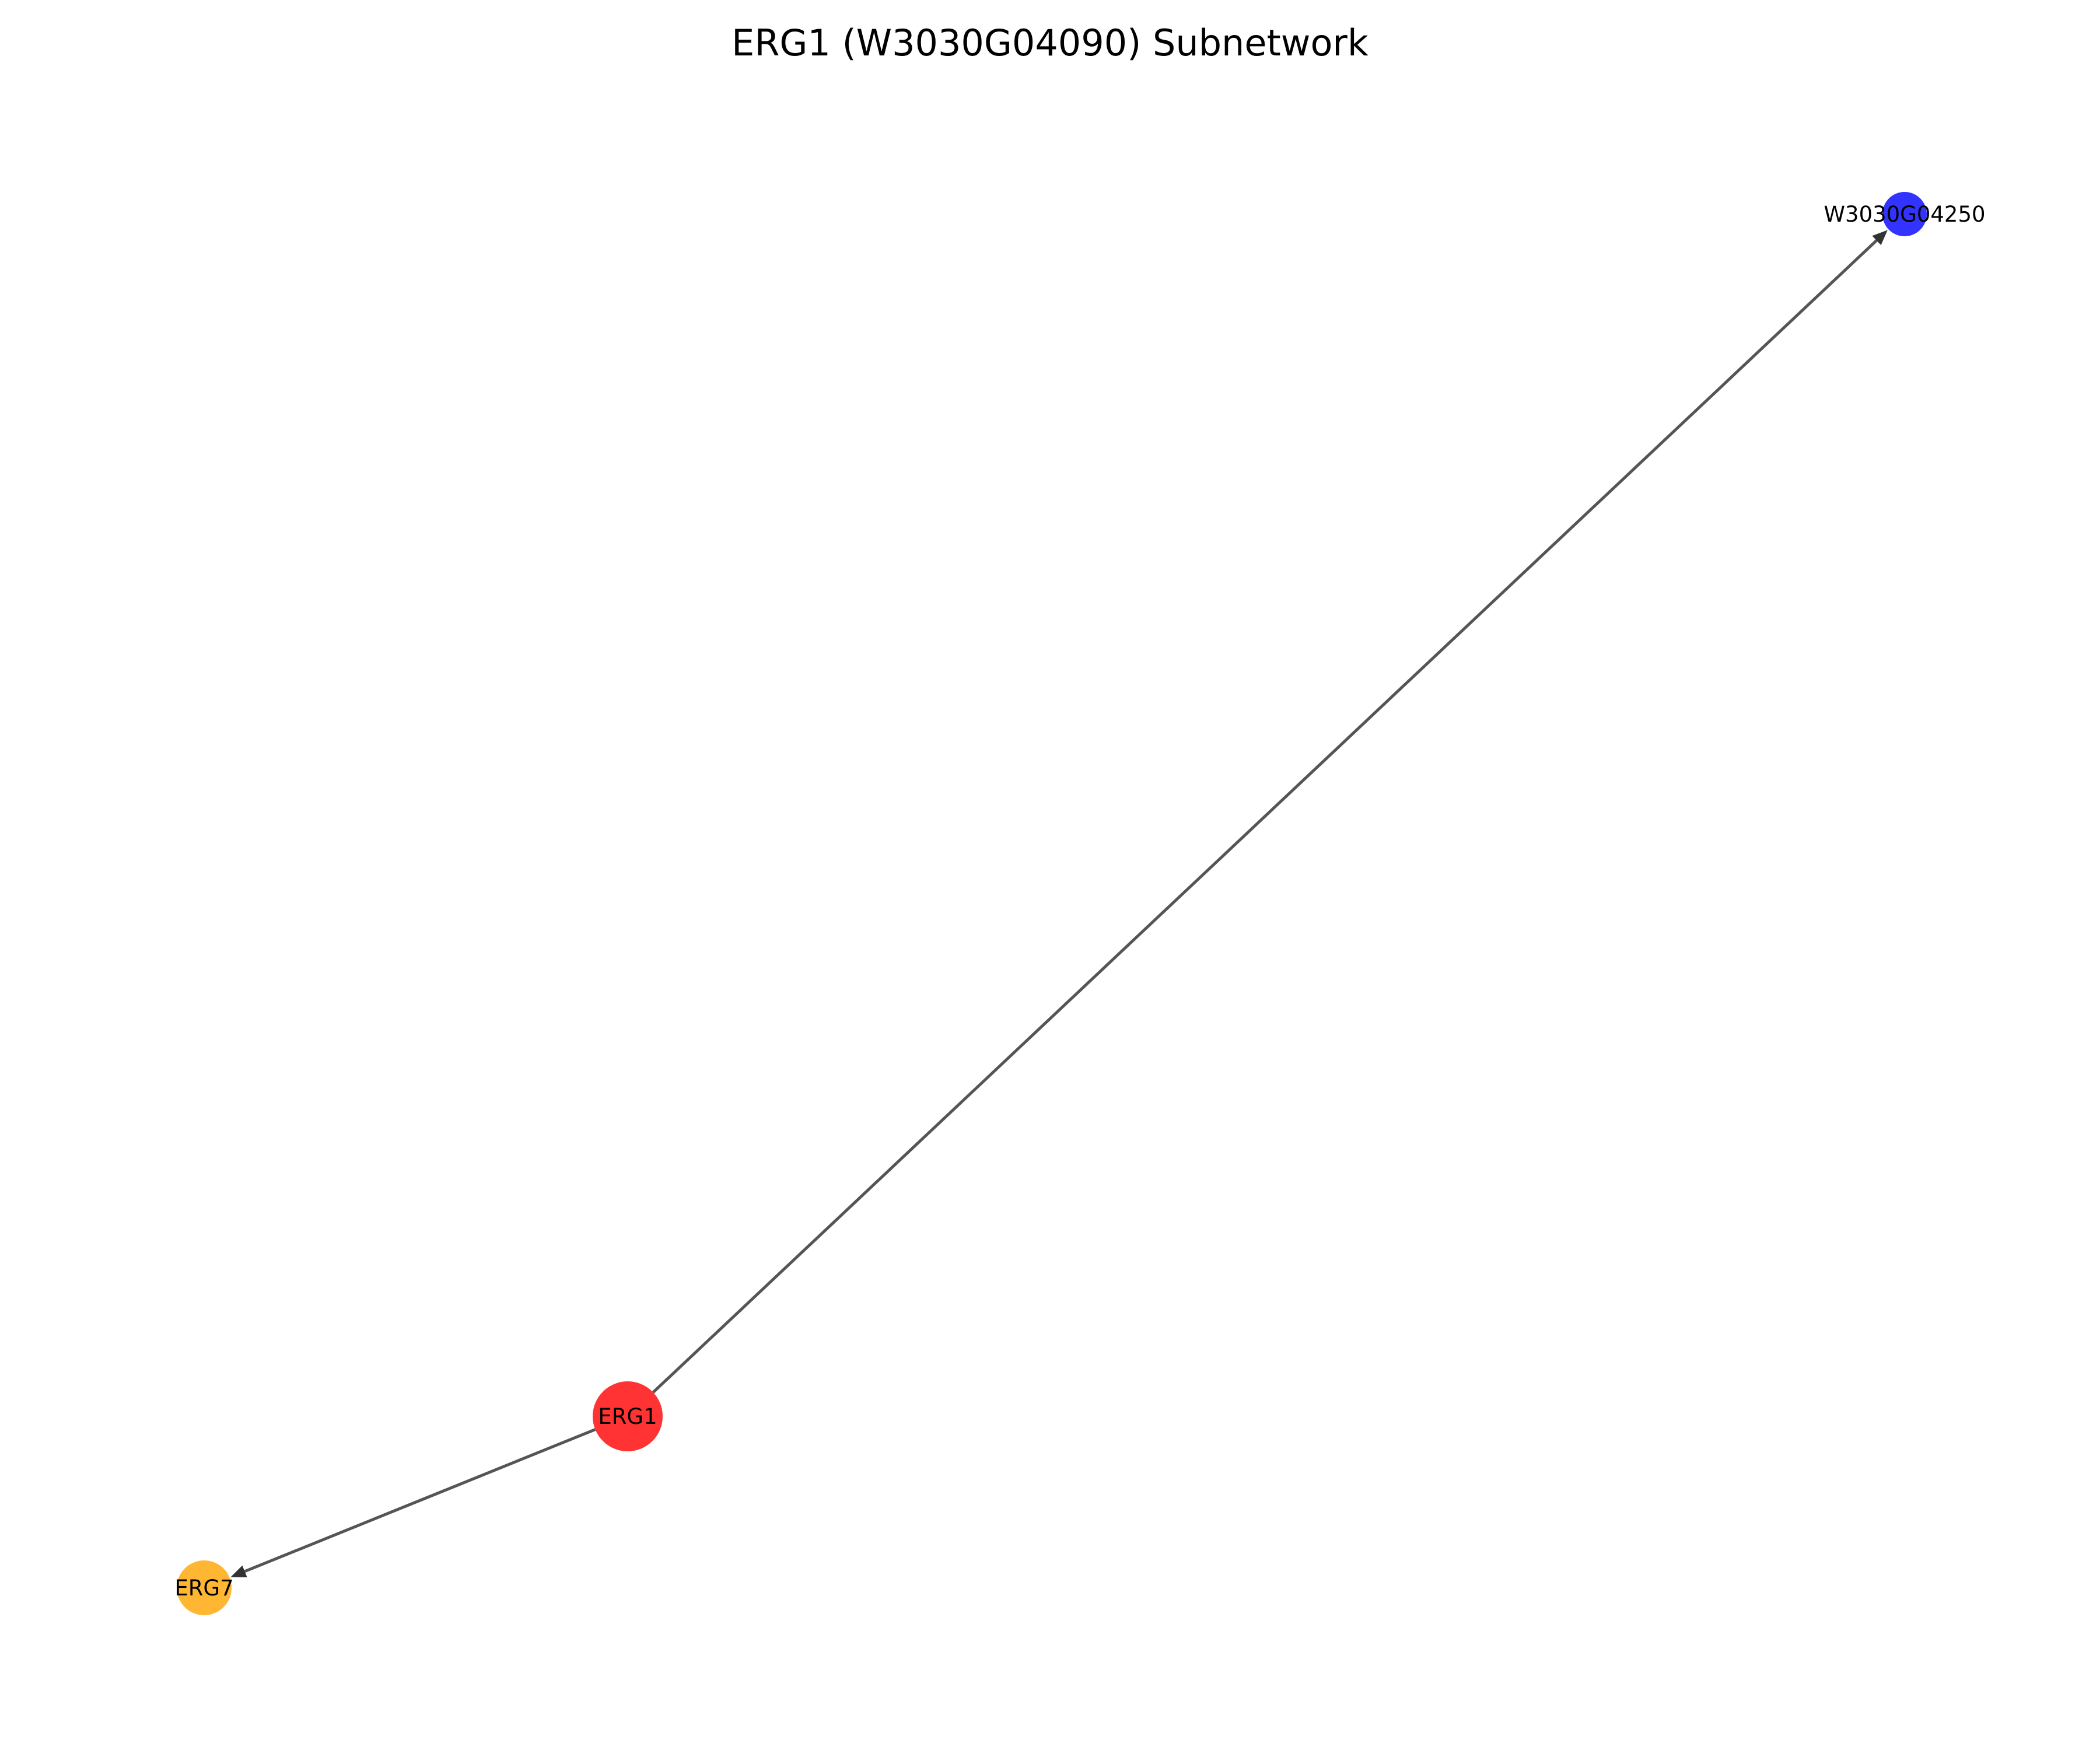 Image resolution: width=2100 pixels, height=1750 pixels. I want to click on node-label-erg7: ERG7, so click(203, 1588).